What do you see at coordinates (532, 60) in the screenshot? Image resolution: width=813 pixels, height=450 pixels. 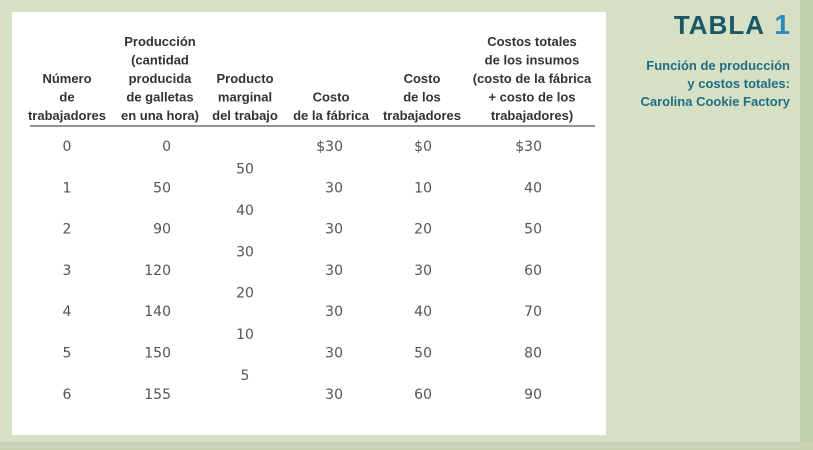 I see `column-header: de los insumos` at bounding box center [532, 60].